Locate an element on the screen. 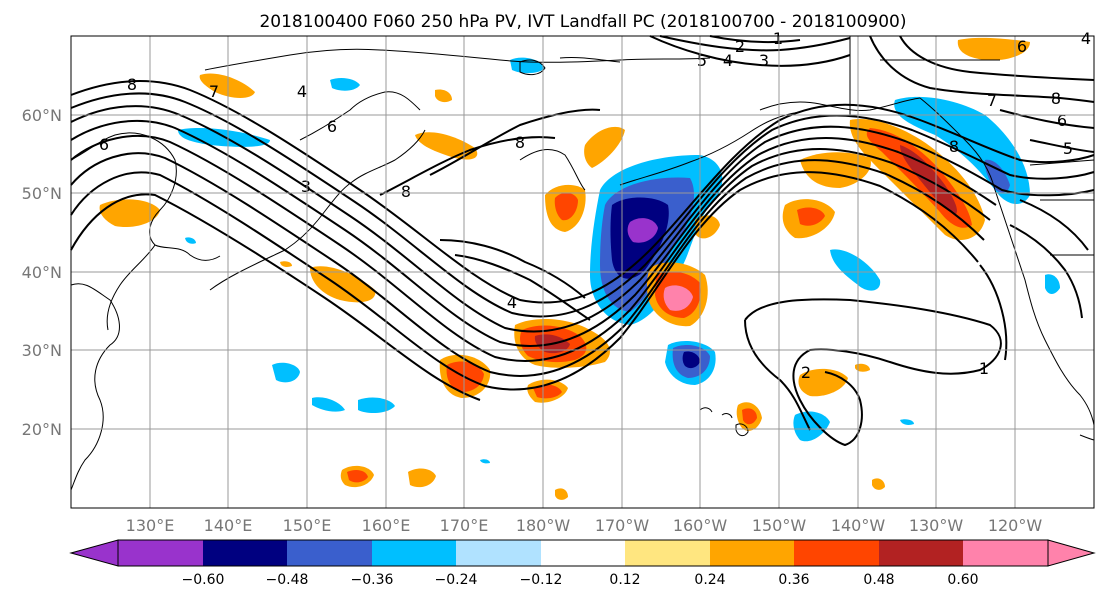 The height and width of the screenshot is (601, 1105). lon-label: 130°E is located at coordinates (150, 525).